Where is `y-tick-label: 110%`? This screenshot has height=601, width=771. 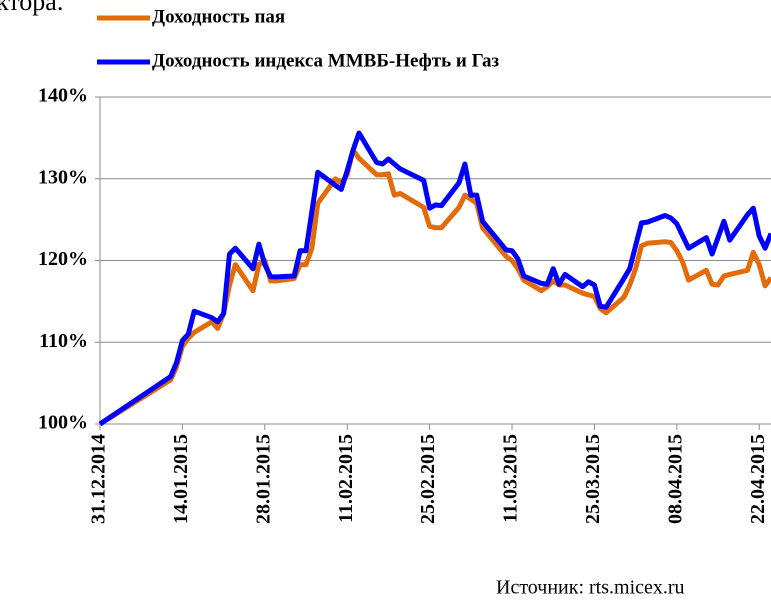
y-tick-label: 110% is located at coordinates (63, 341).